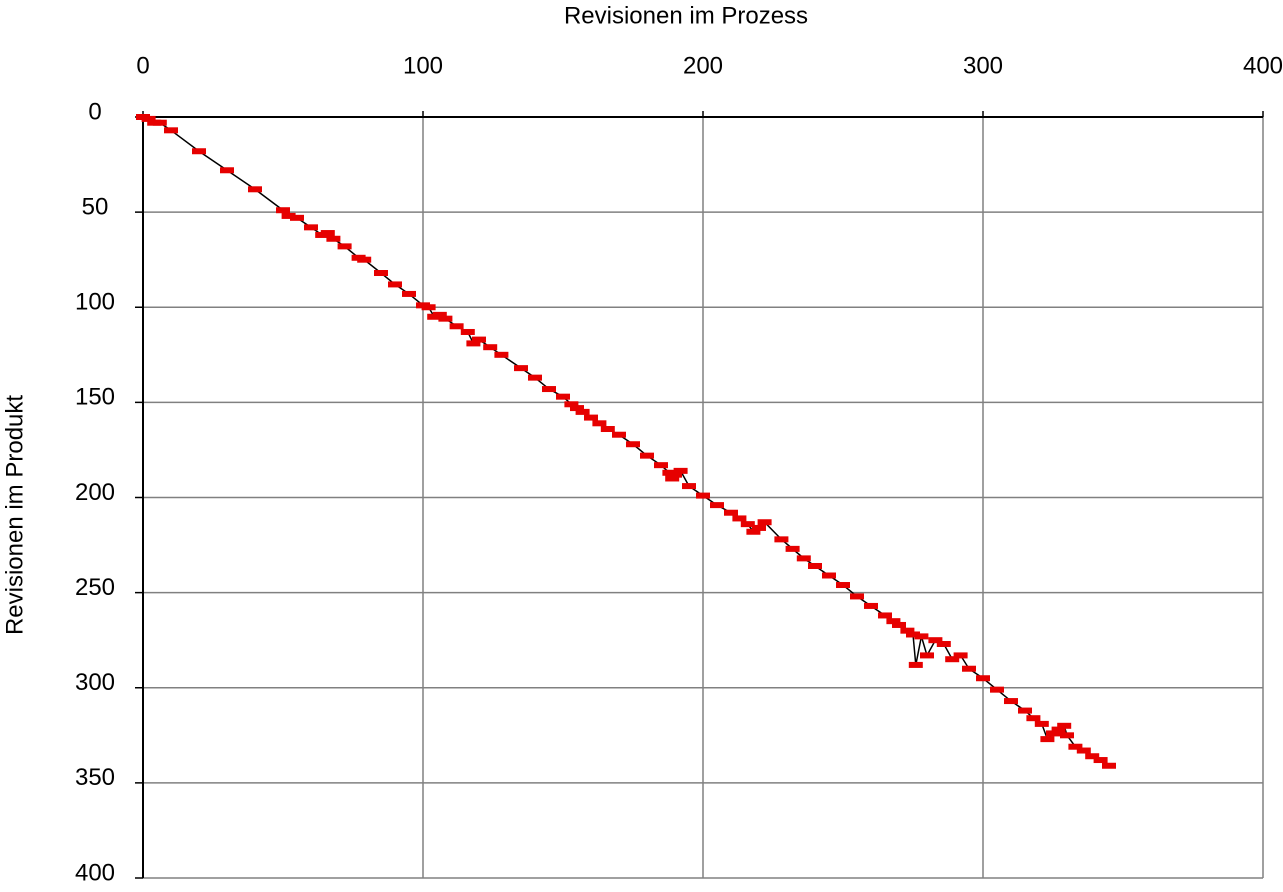 This screenshot has width=1283, height=892. I want to click on x-tick-label: 0, so click(142, 65).